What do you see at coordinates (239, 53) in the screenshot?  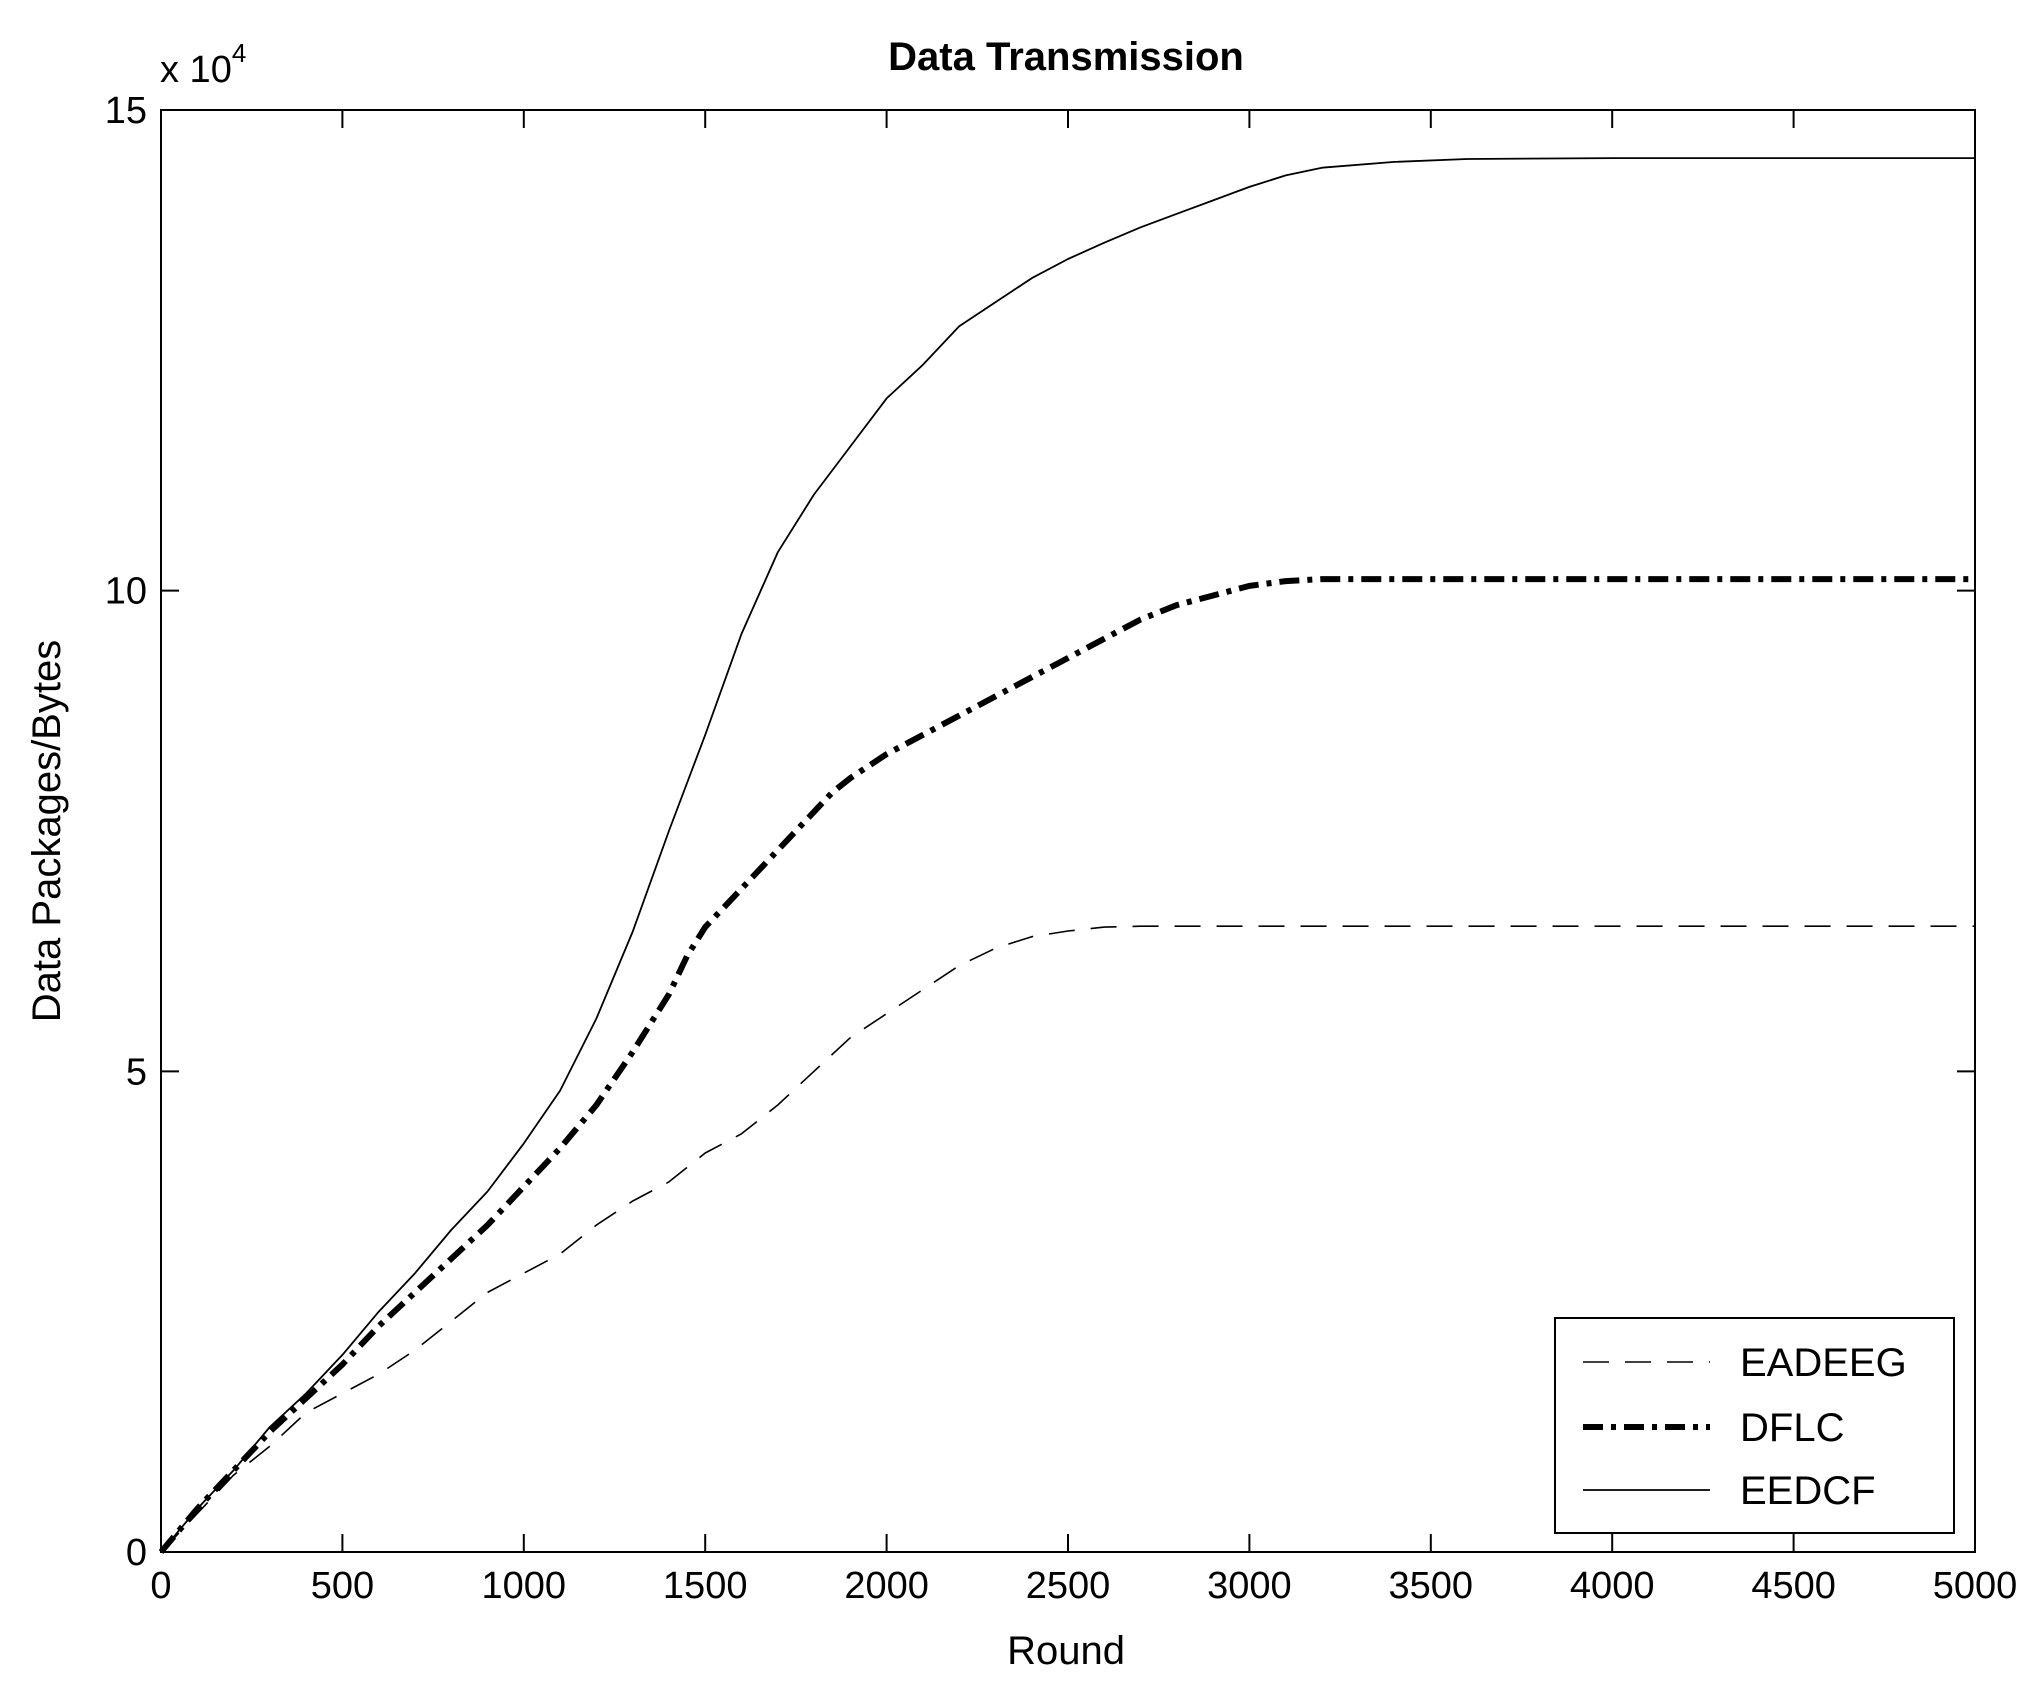 I see `y-multiplier-exponent: 4` at bounding box center [239, 53].